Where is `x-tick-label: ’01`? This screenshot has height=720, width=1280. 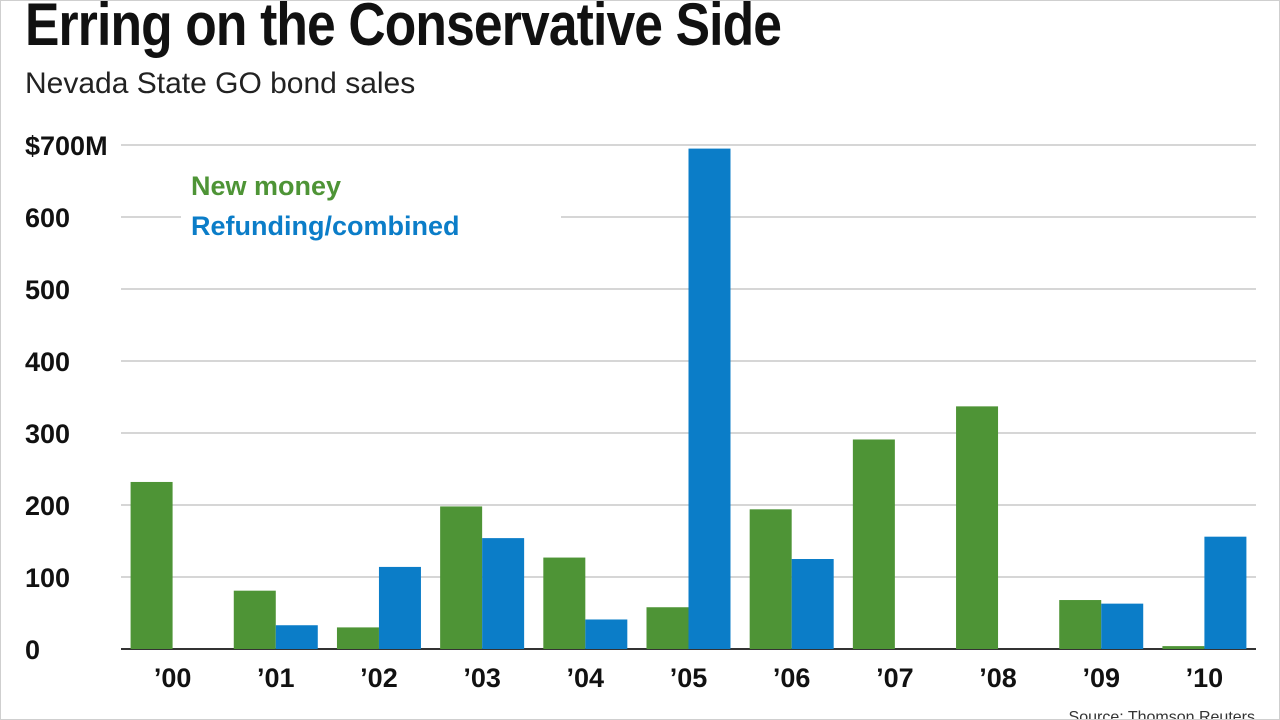 x-tick-label: ’01 is located at coordinates (276, 678).